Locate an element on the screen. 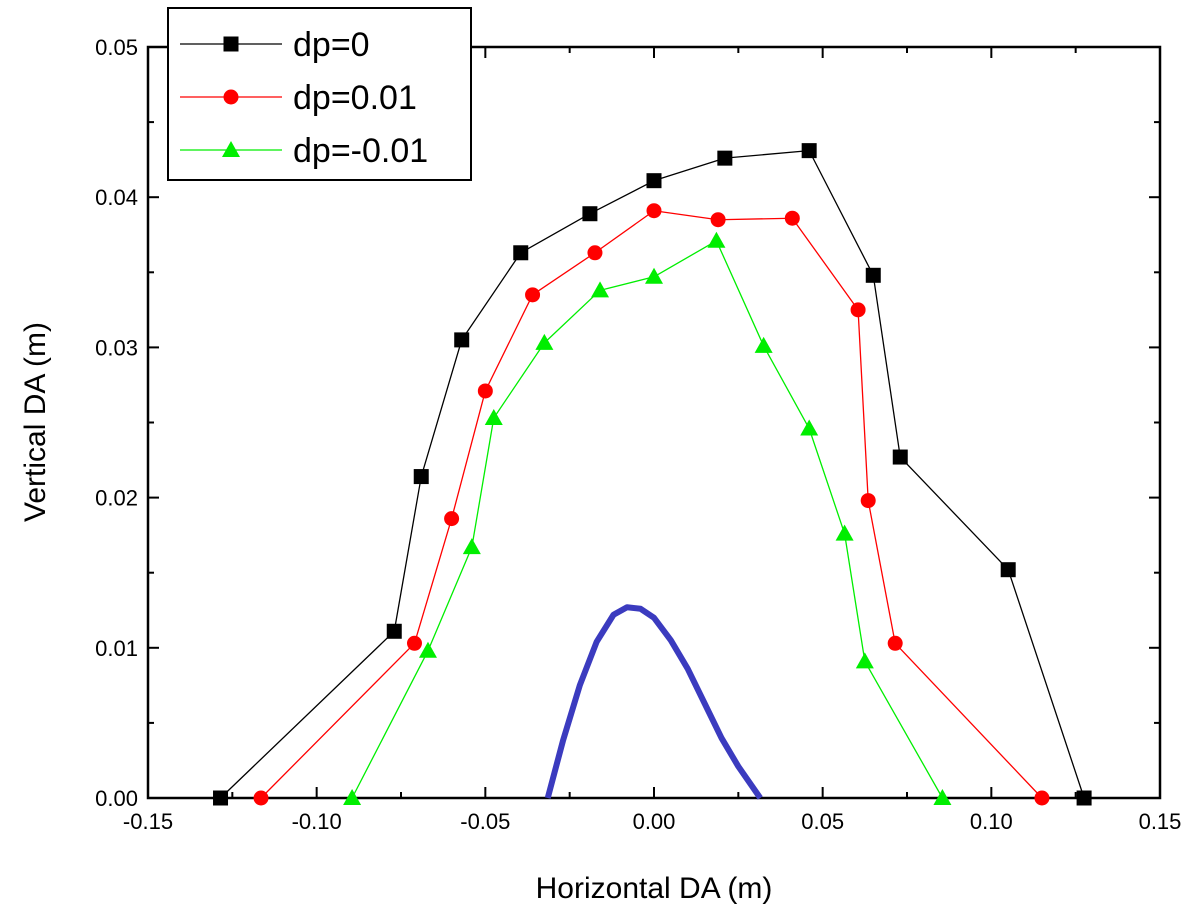  x-tick-label: 0.00 is located at coordinates (654, 821).